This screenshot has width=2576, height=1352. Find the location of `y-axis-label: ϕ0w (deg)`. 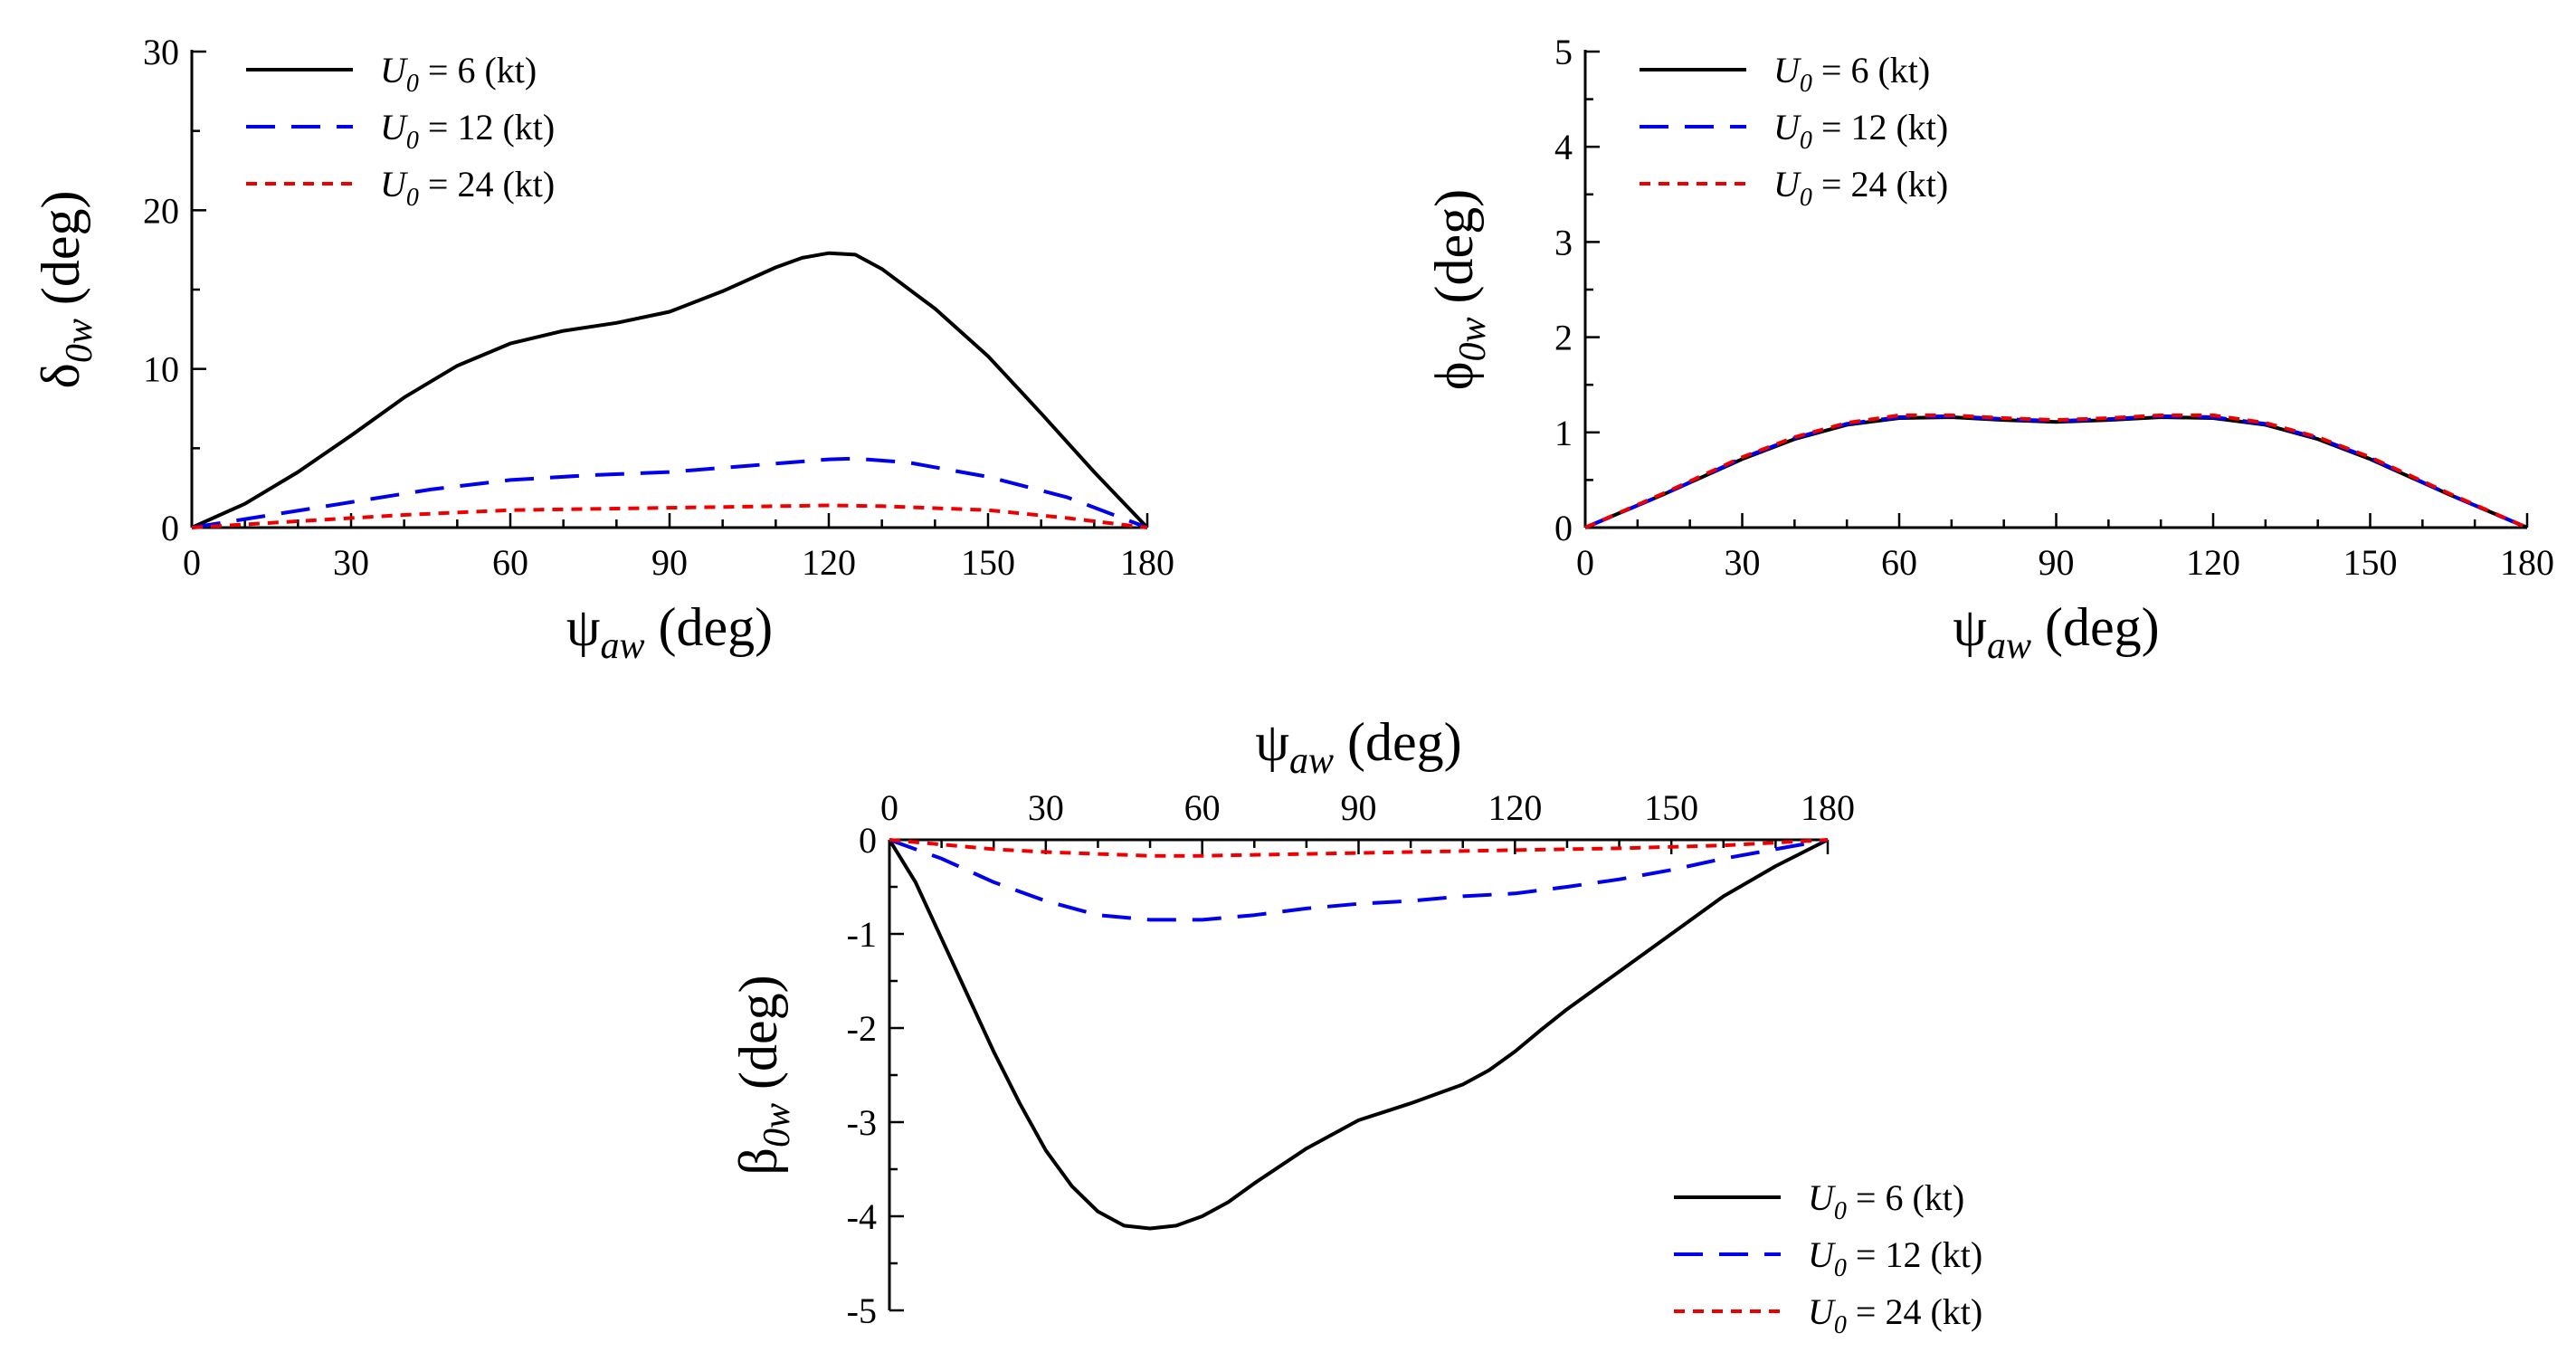

y-axis-label: ϕ0w (deg) is located at coordinates (1459, 290).